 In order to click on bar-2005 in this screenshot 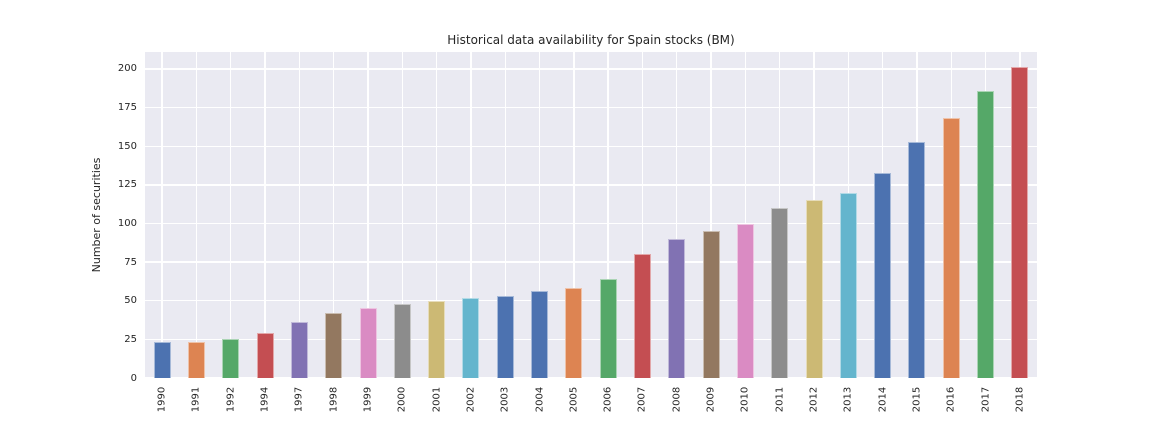, I will do `click(574, 333)`.